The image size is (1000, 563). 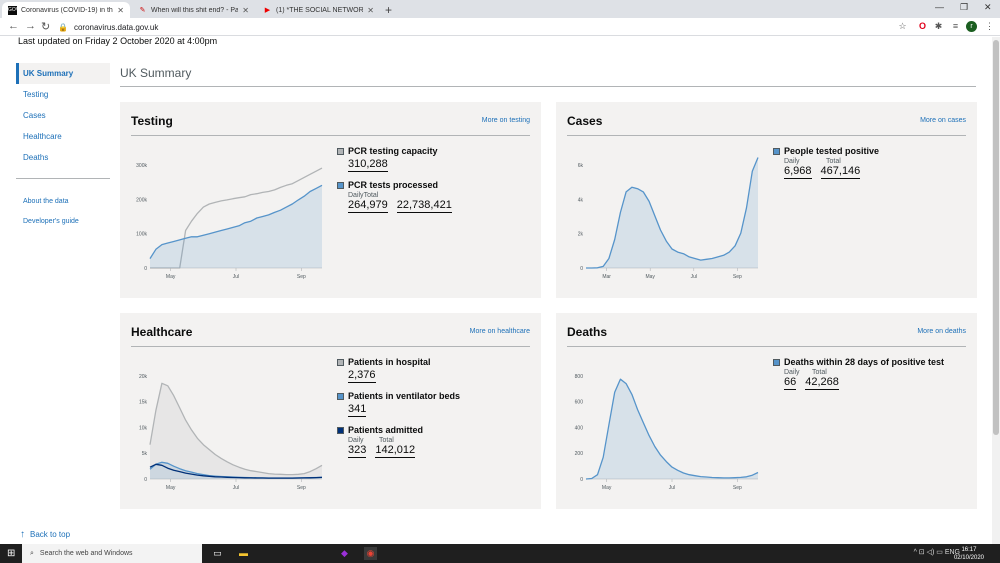 What do you see at coordinates (939, 7) in the screenshot?
I see `minimize-icon: —` at bounding box center [939, 7].